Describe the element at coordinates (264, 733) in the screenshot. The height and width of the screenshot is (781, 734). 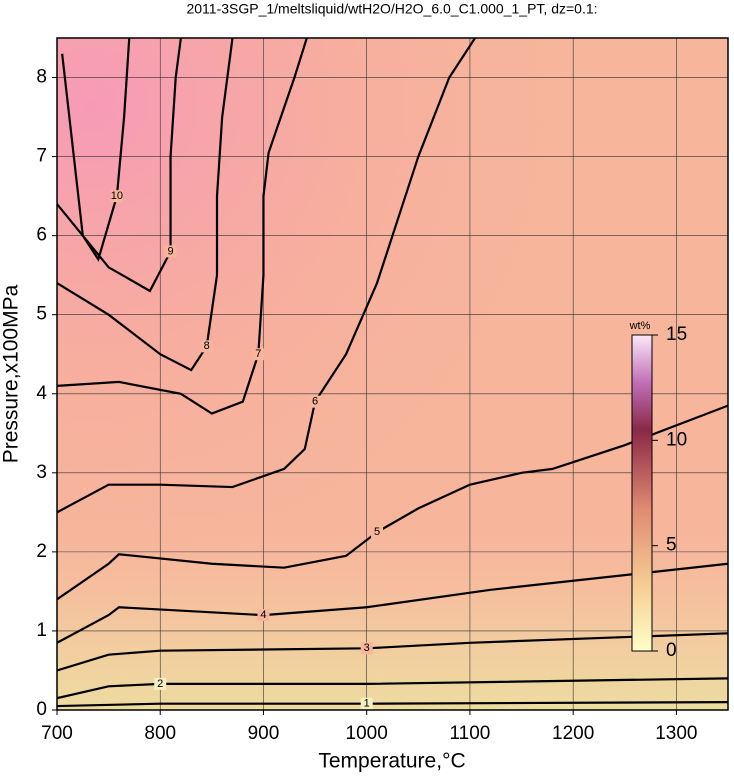
I see `x-tick-label: 900` at that location.